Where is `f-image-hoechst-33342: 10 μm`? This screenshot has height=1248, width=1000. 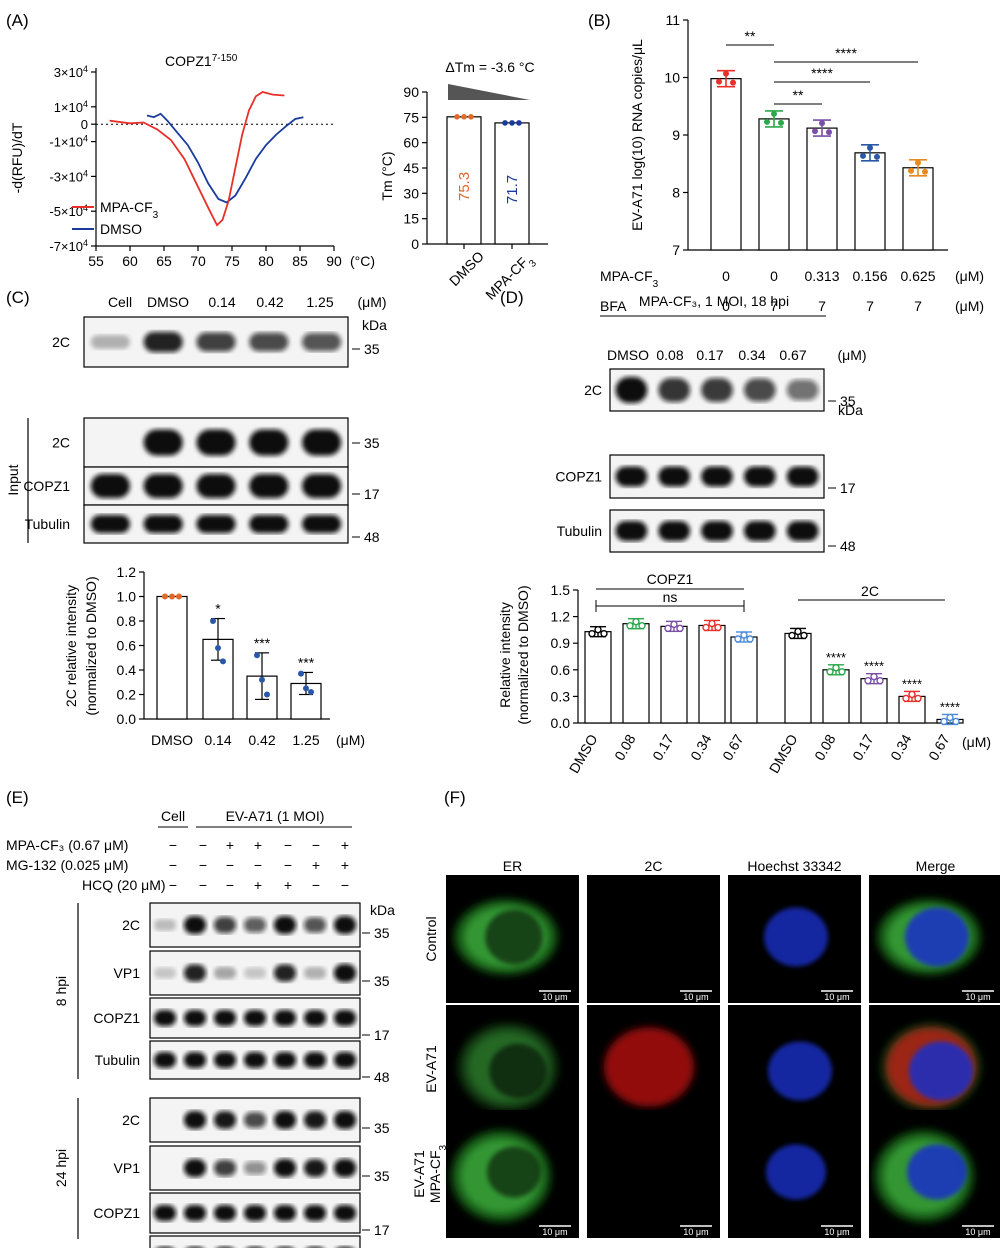
f-image-hoechst-33342: 10 μm is located at coordinates (794, 939).